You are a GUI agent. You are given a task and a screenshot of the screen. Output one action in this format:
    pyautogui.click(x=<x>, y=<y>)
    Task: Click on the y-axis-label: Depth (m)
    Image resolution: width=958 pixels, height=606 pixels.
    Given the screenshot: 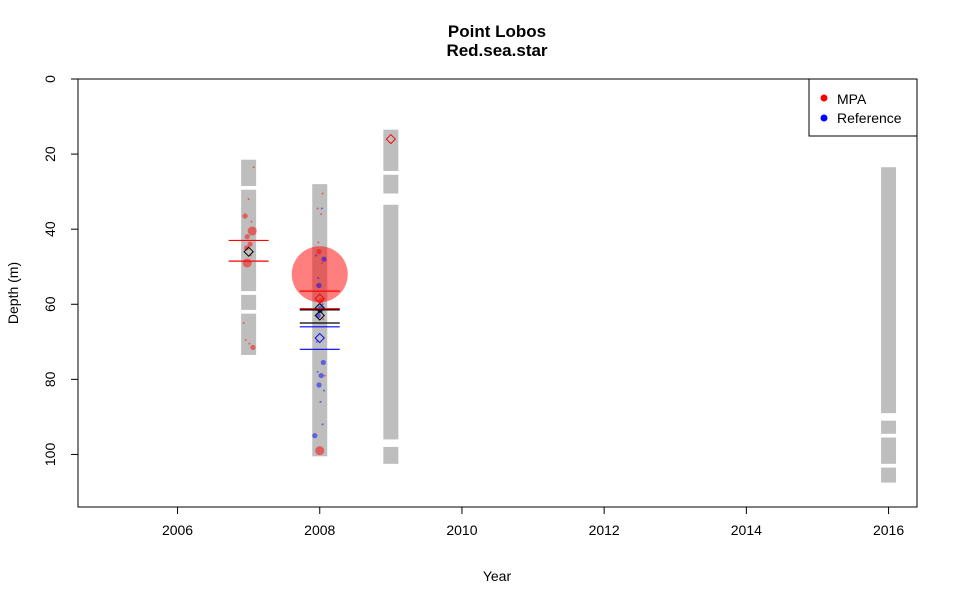 What is the action you would take?
    pyautogui.click(x=13, y=293)
    